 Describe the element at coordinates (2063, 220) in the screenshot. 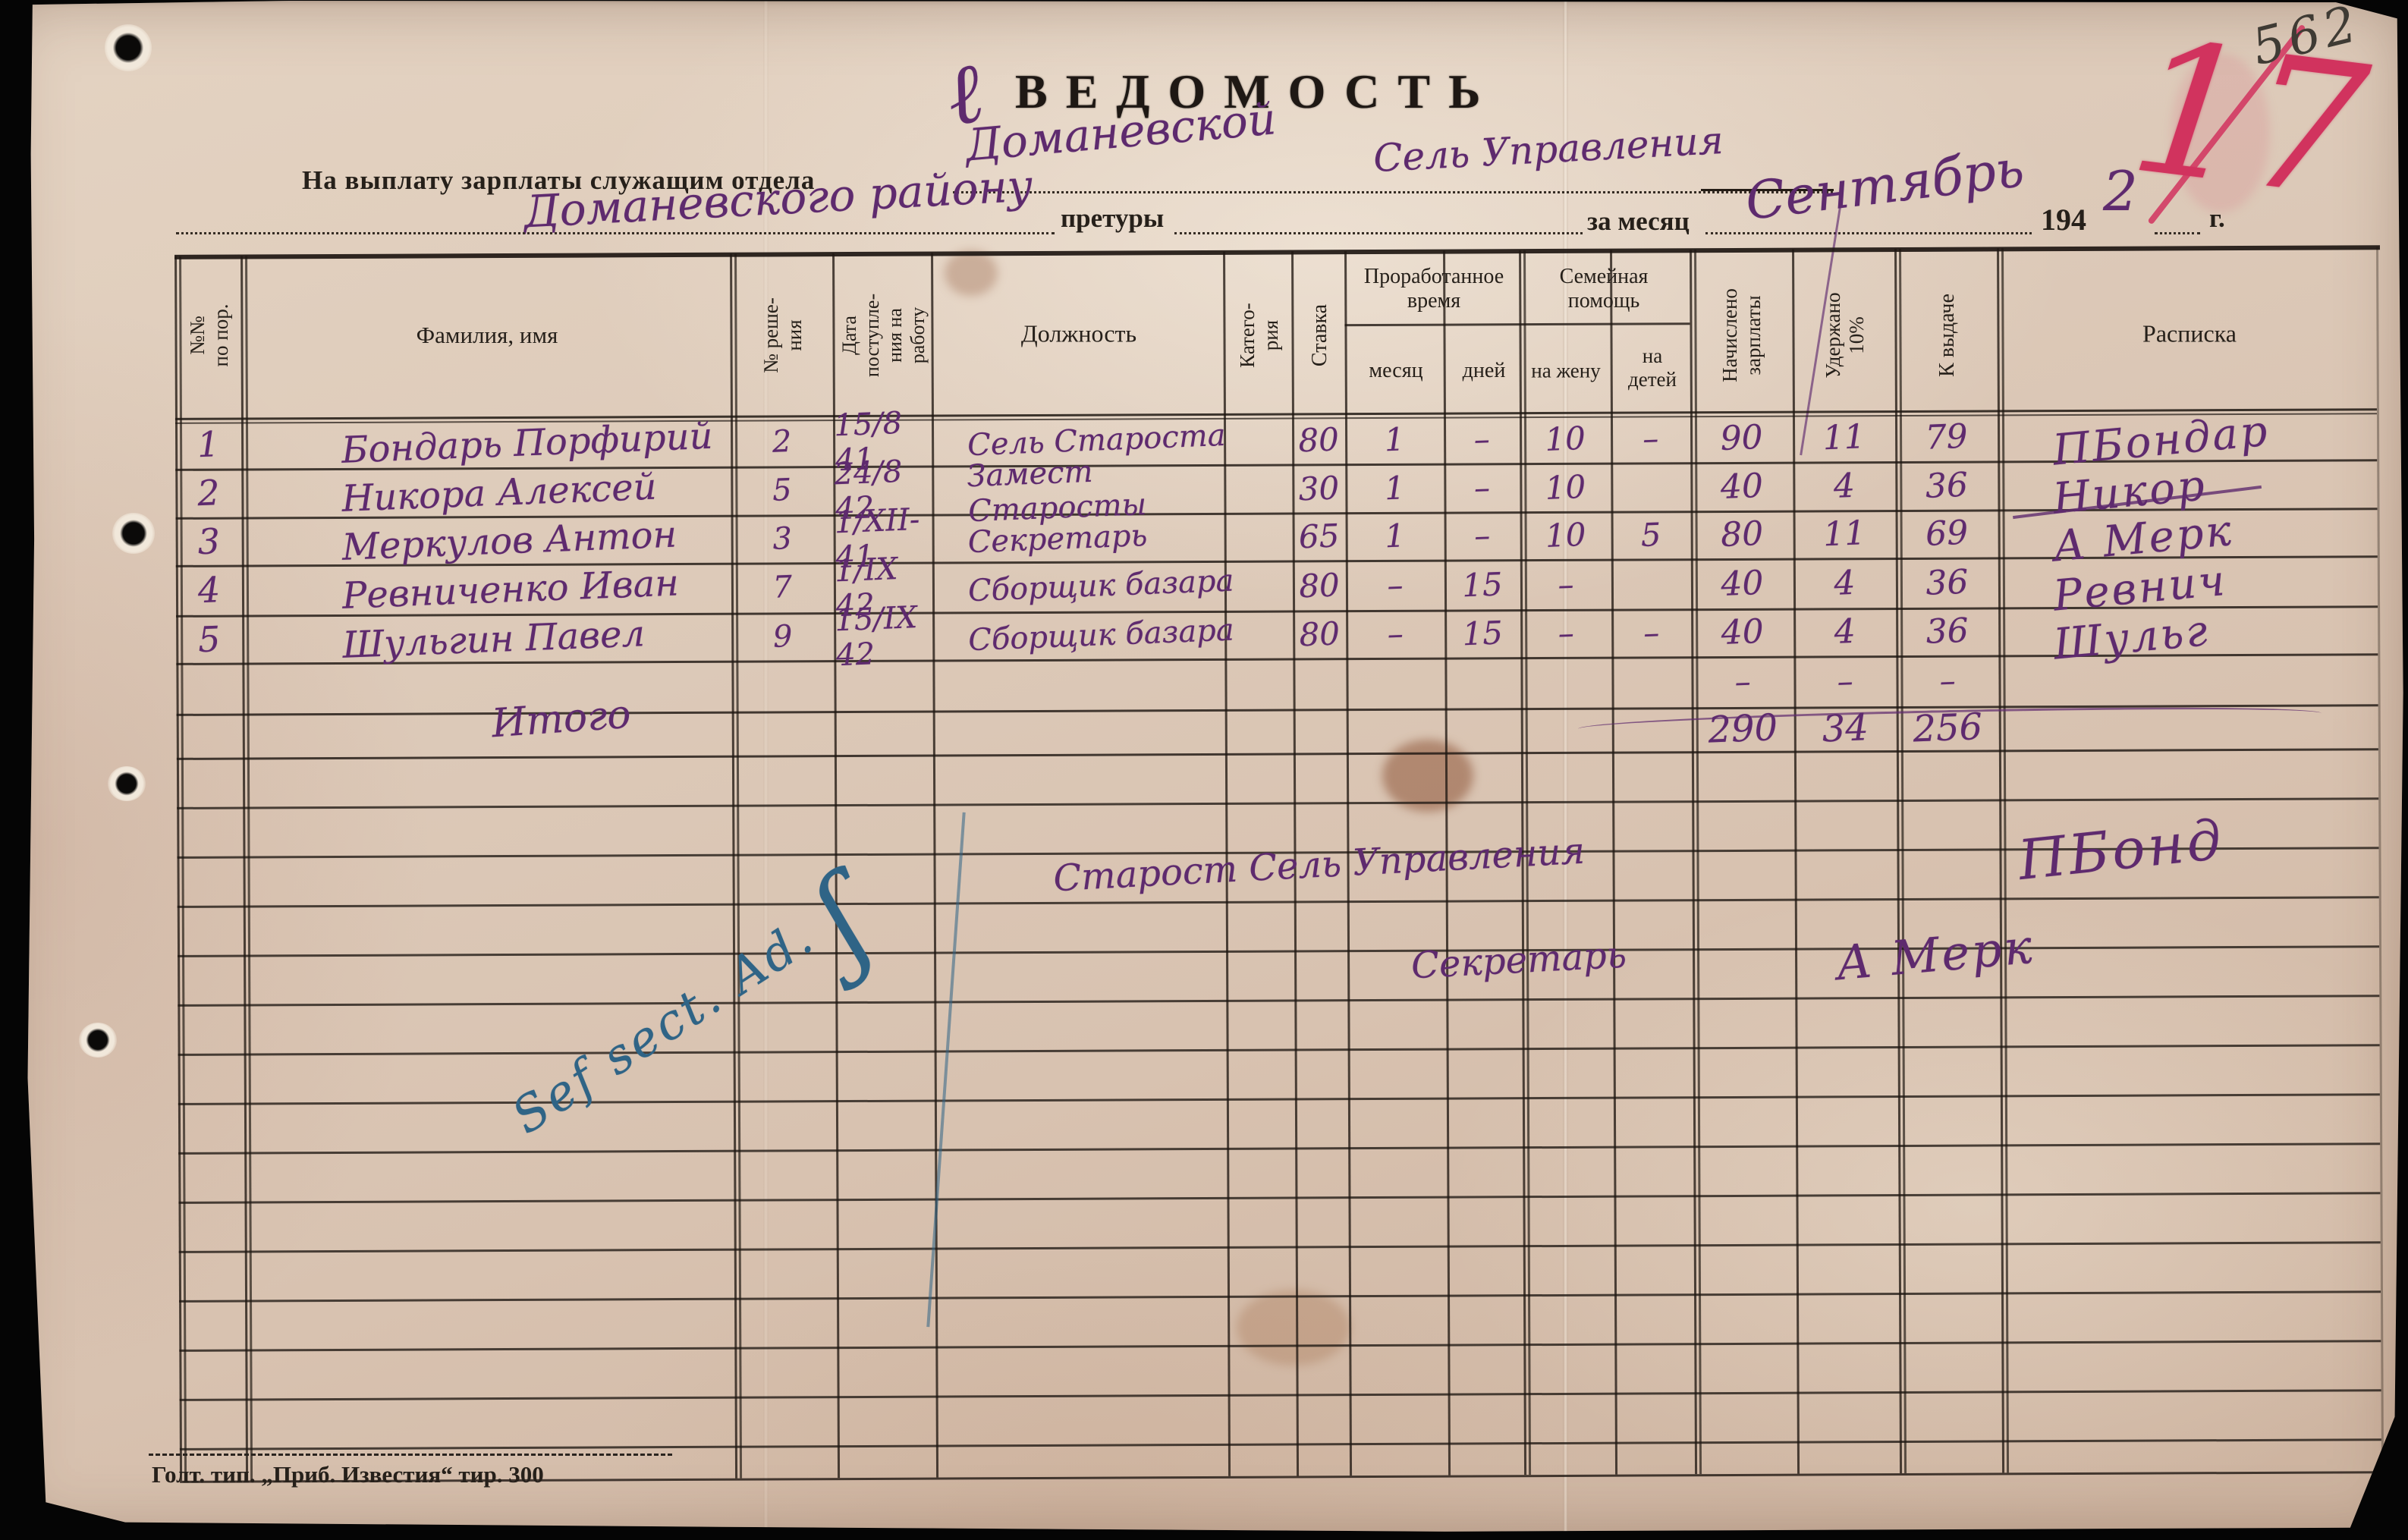

I see `year-printed: 194` at that location.